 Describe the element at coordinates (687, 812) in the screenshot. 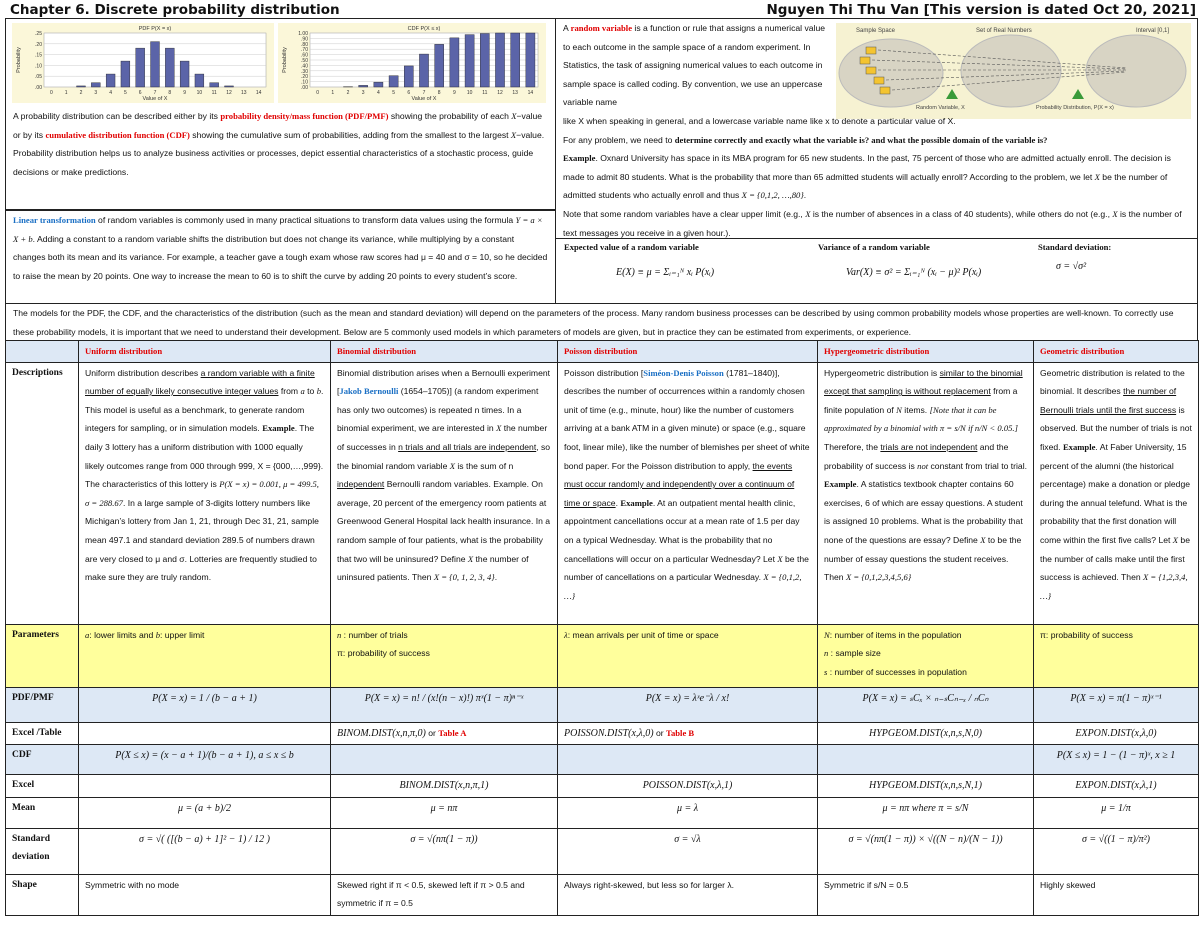

I see `cell-poisson-distribution: μ = λ` at that location.